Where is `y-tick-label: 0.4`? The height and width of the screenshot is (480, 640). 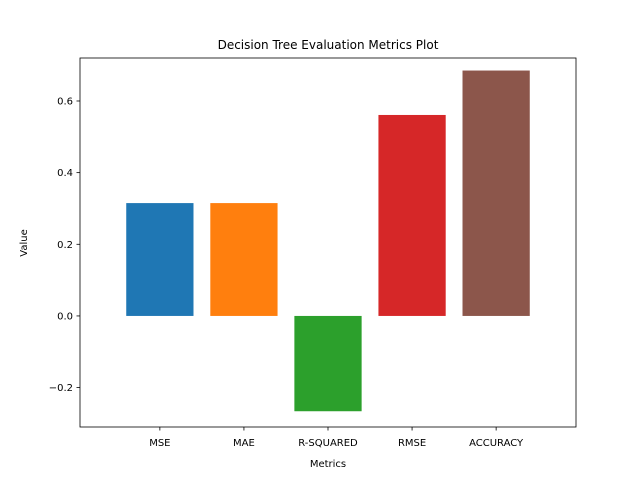 y-tick-label: 0.4 is located at coordinates (65, 173).